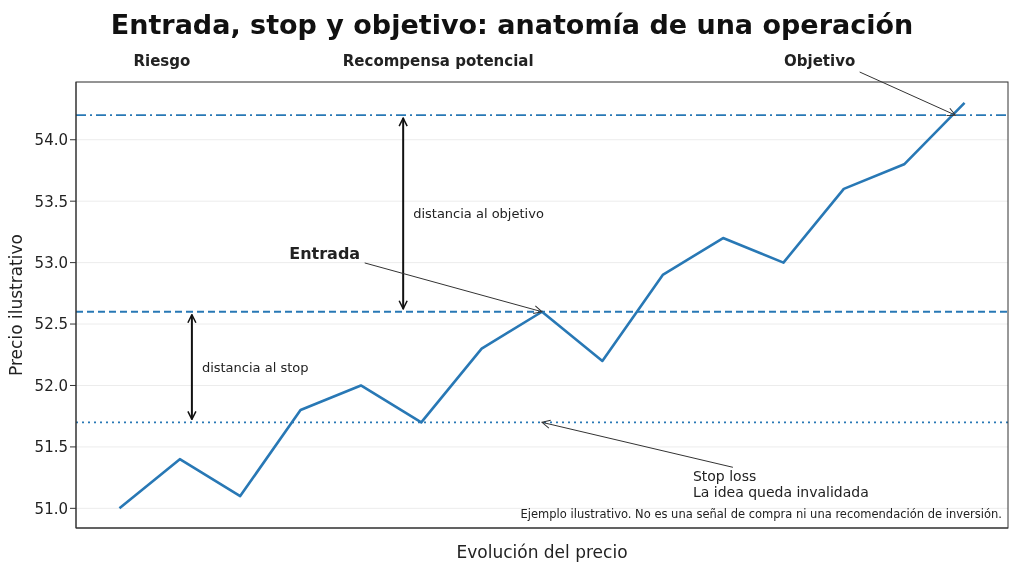 This screenshot has height=576, width=1024. Describe the element at coordinates (16, 305) in the screenshot. I see `y-axis-title: Precio ilustrativo` at that location.